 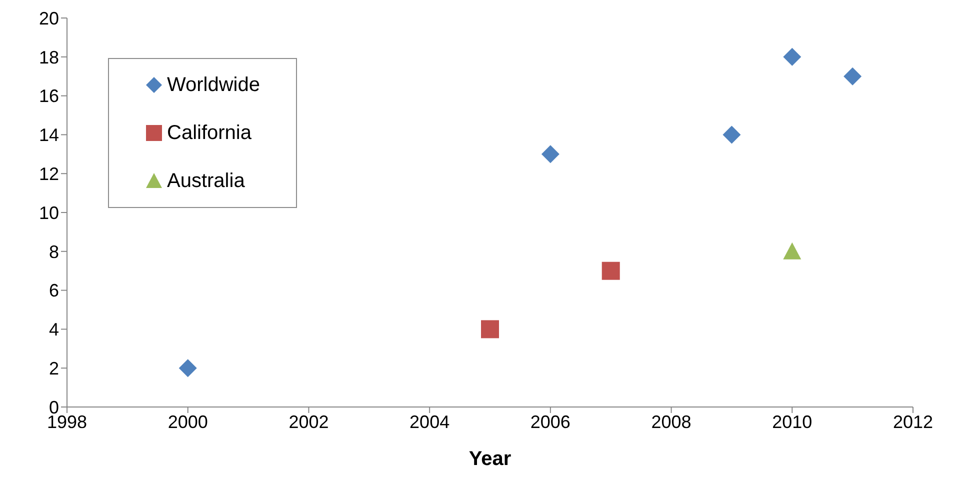 I want to click on y-tick-label: 18, so click(x=48, y=57).